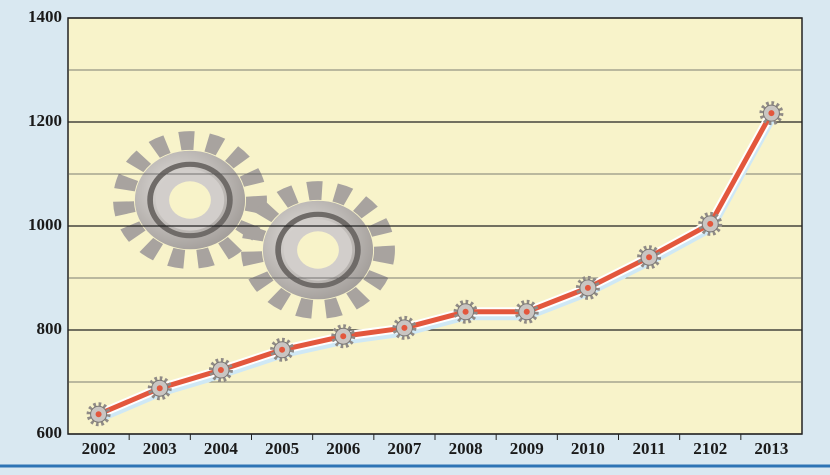  I want to click on x-tick-label: 2007, so click(404, 448).